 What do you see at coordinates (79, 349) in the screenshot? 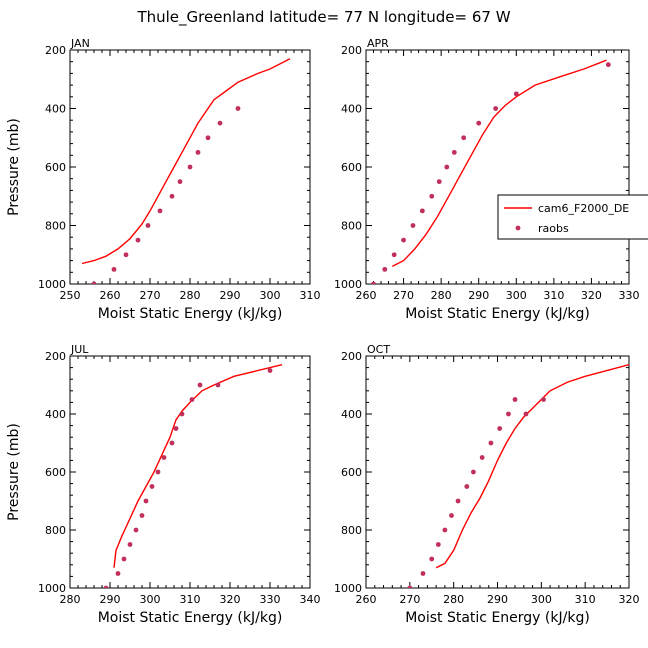
I see `panel-label: JUL` at bounding box center [79, 349].